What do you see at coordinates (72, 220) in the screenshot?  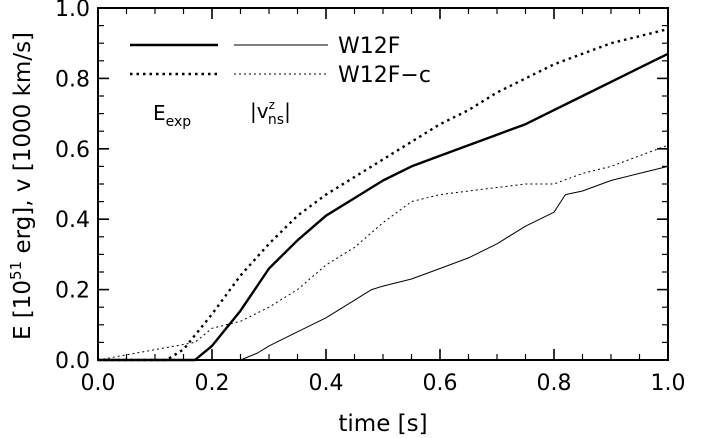 I see `y-tick-label: 0.4` at bounding box center [72, 220].